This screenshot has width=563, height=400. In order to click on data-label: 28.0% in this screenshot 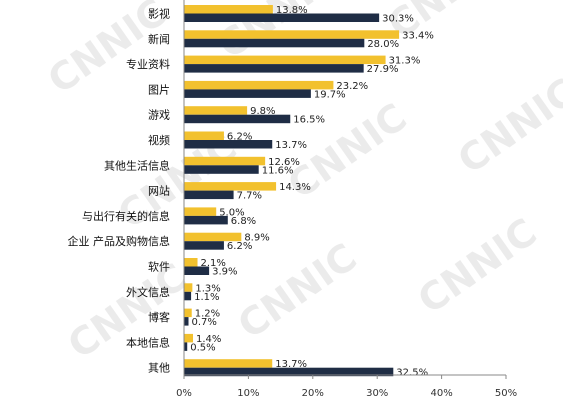, I will do `click(383, 44)`.